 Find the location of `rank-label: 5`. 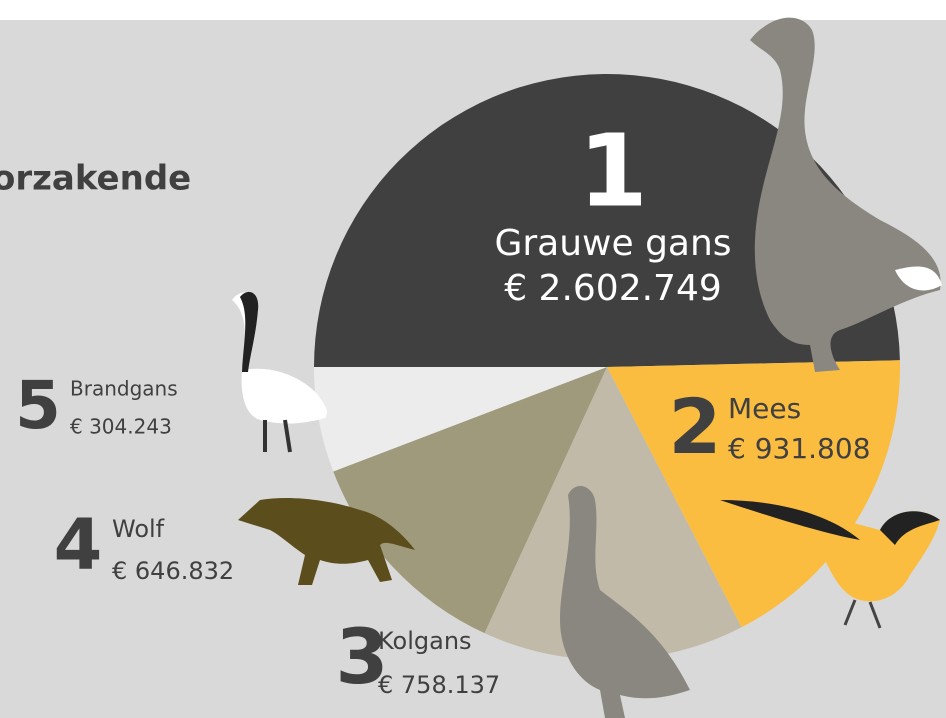

rank-label: 5 is located at coordinates (38, 405).